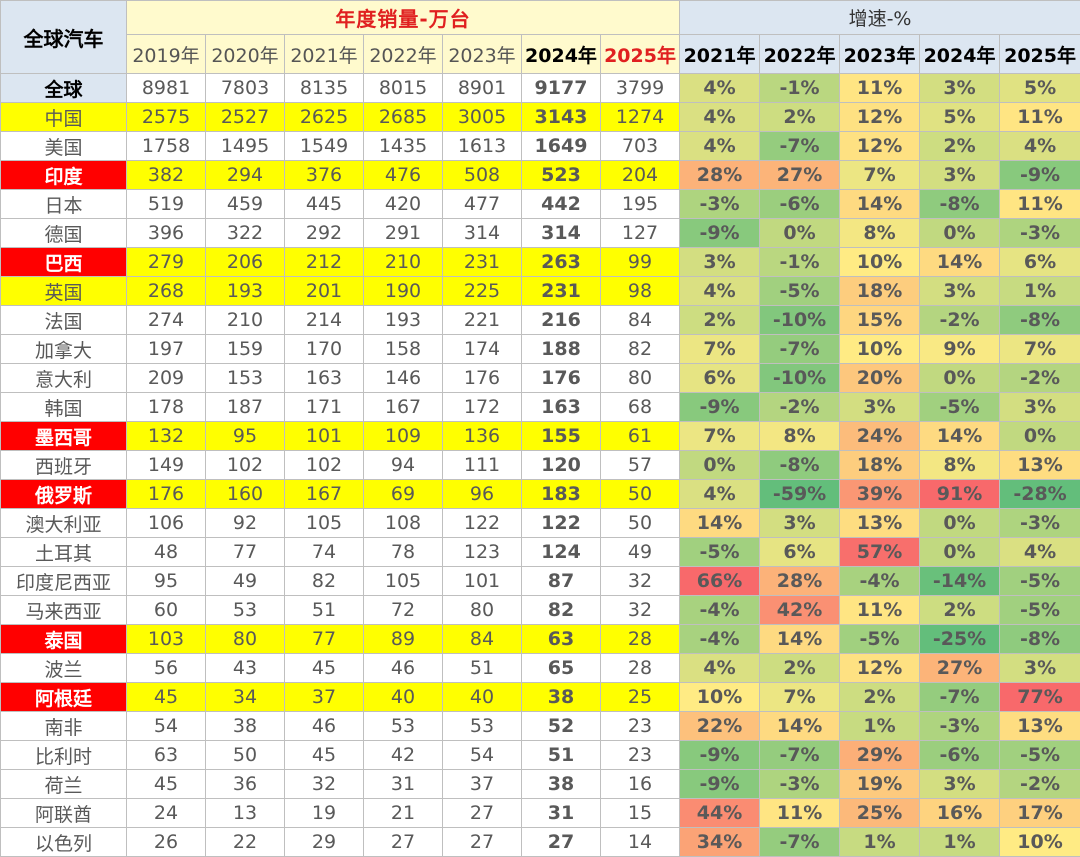  What do you see at coordinates (324, 697) in the screenshot?
I see `sales-cell: 37` at bounding box center [324, 697].